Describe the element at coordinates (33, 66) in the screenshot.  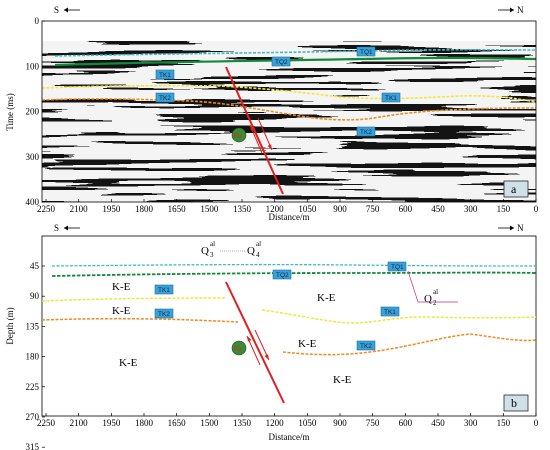
I see `a-ytick-label: 100` at that location.